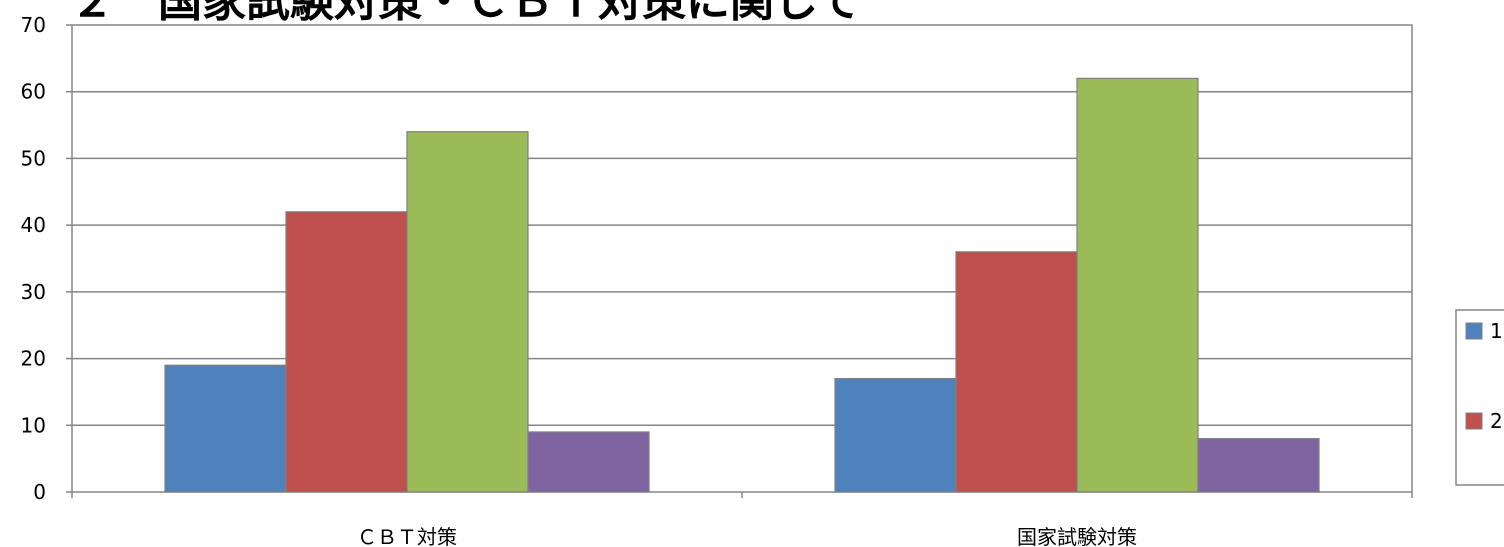  I want to click on legend-label: 2, so click(1496, 421).